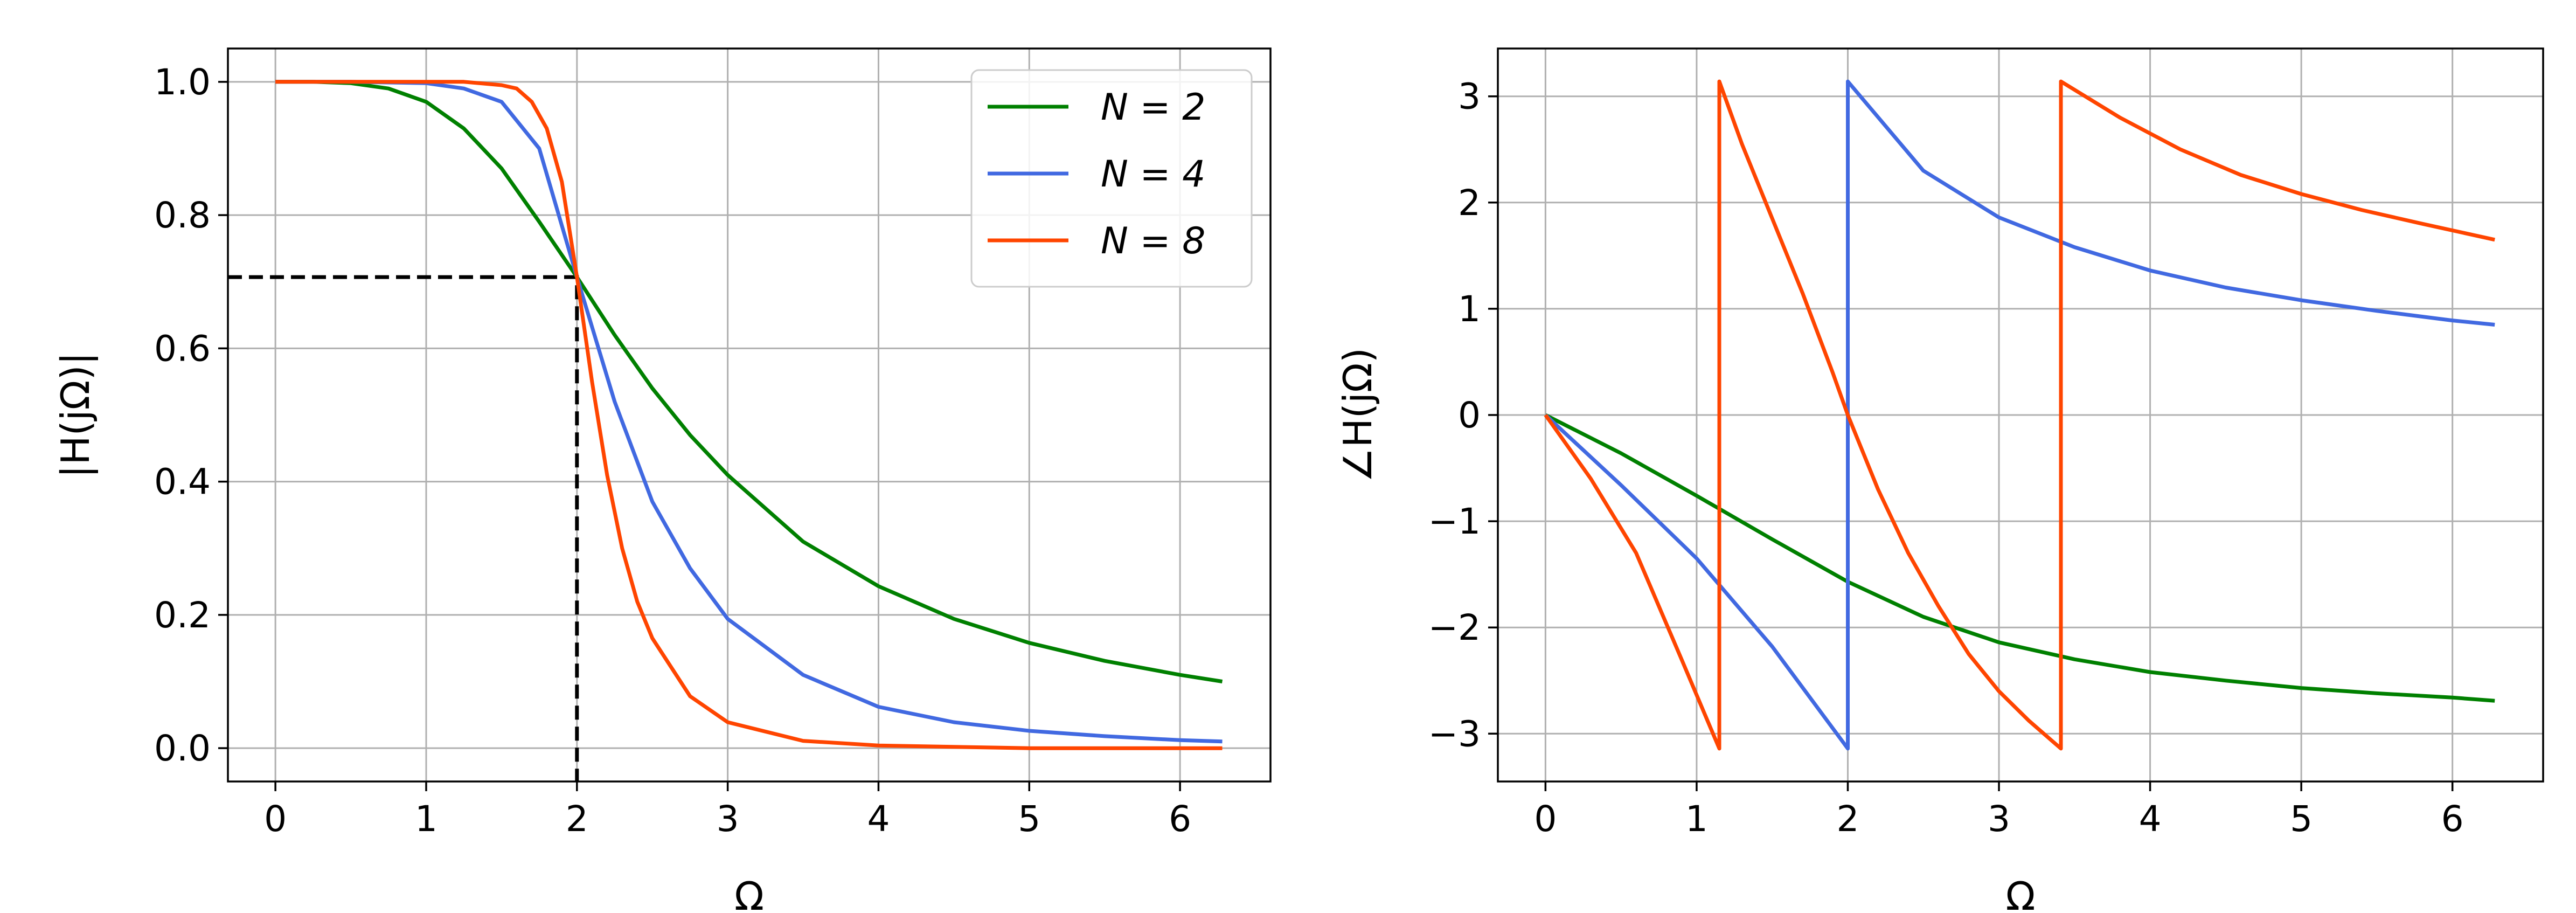 This screenshot has height=913, width=2576. What do you see at coordinates (1469, 203) in the screenshot?
I see `phase-ytick-label-5: 2` at bounding box center [1469, 203].